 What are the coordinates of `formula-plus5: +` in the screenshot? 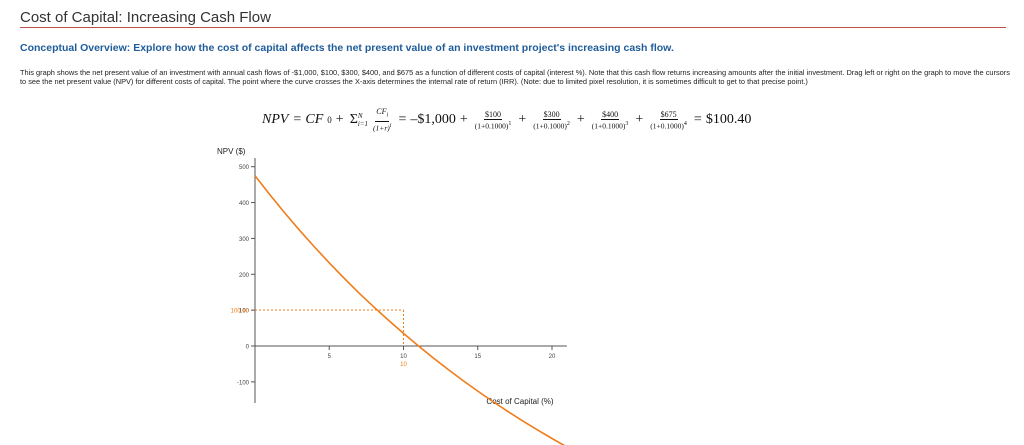 It's located at (639, 119).